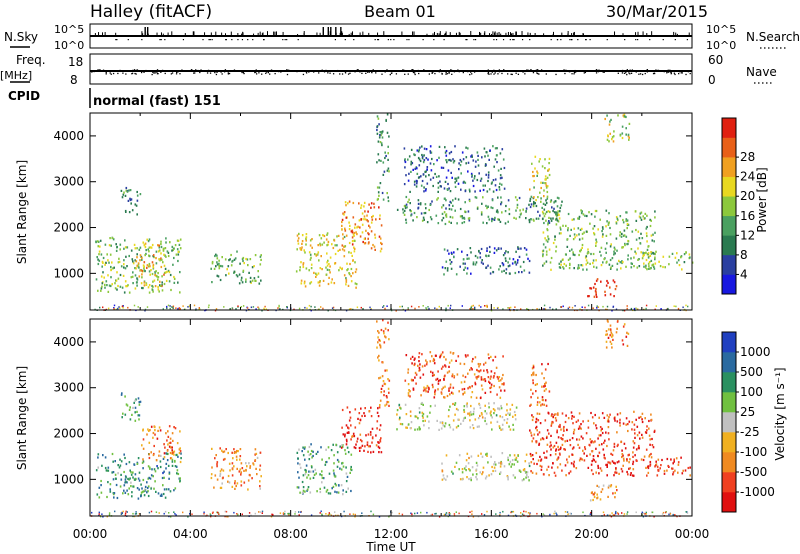  What do you see at coordinates (747, 177) in the screenshot?
I see `colorbar-tick-label: 24` at bounding box center [747, 177].